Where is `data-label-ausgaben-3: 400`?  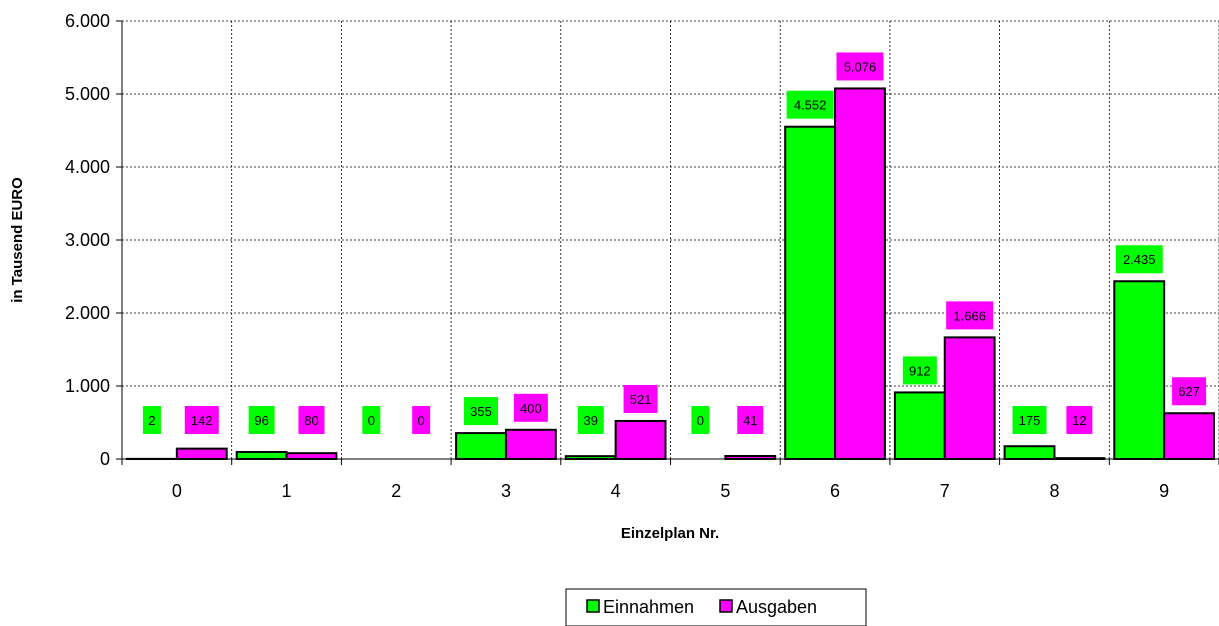 data-label-ausgaben-3: 400 is located at coordinates (531, 408).